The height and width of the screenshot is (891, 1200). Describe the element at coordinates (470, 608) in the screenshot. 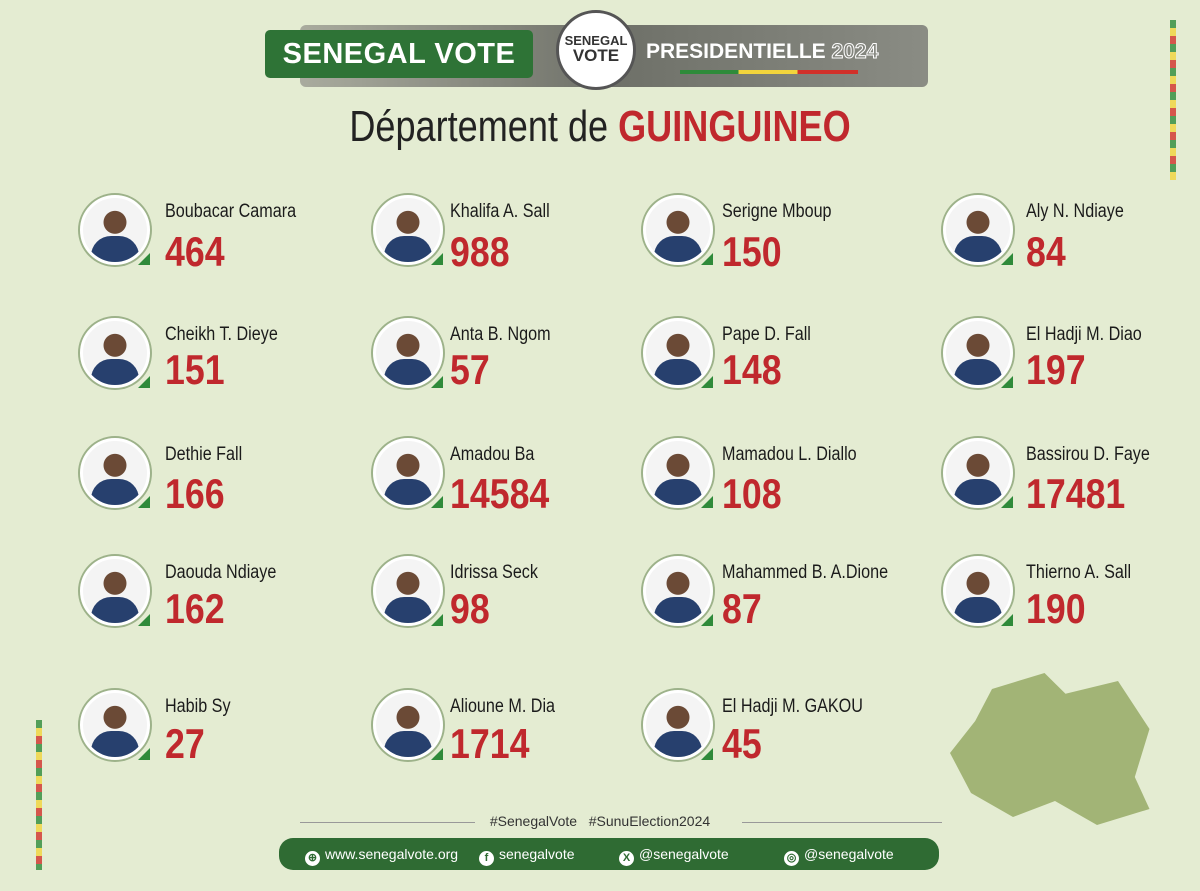

I see `candidate-votes: 98` at that location.